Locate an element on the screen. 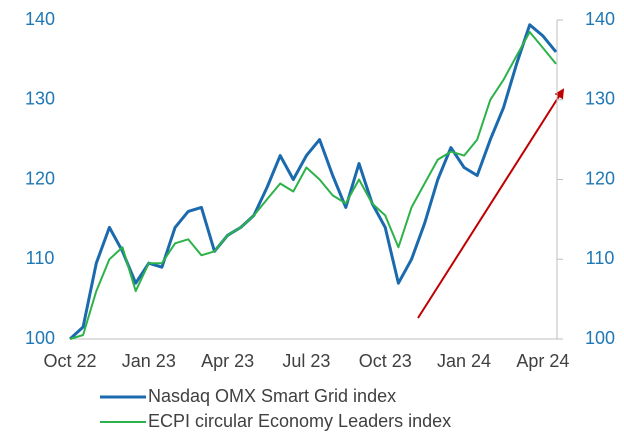 The width and height of the screenshot is (624, 434). y2-tick-label: 110 is located at coordinates (600, 258).